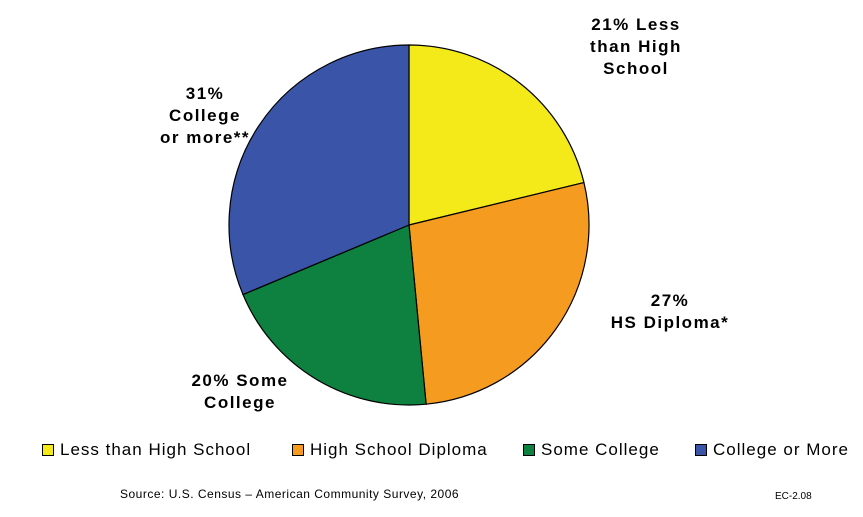 This screenshot has height=517, width=863. Describe the element at coordinates (636, 46) in the screenshot. I see `slice-label-less-than-high-school: 21% Less than High School` at that location.